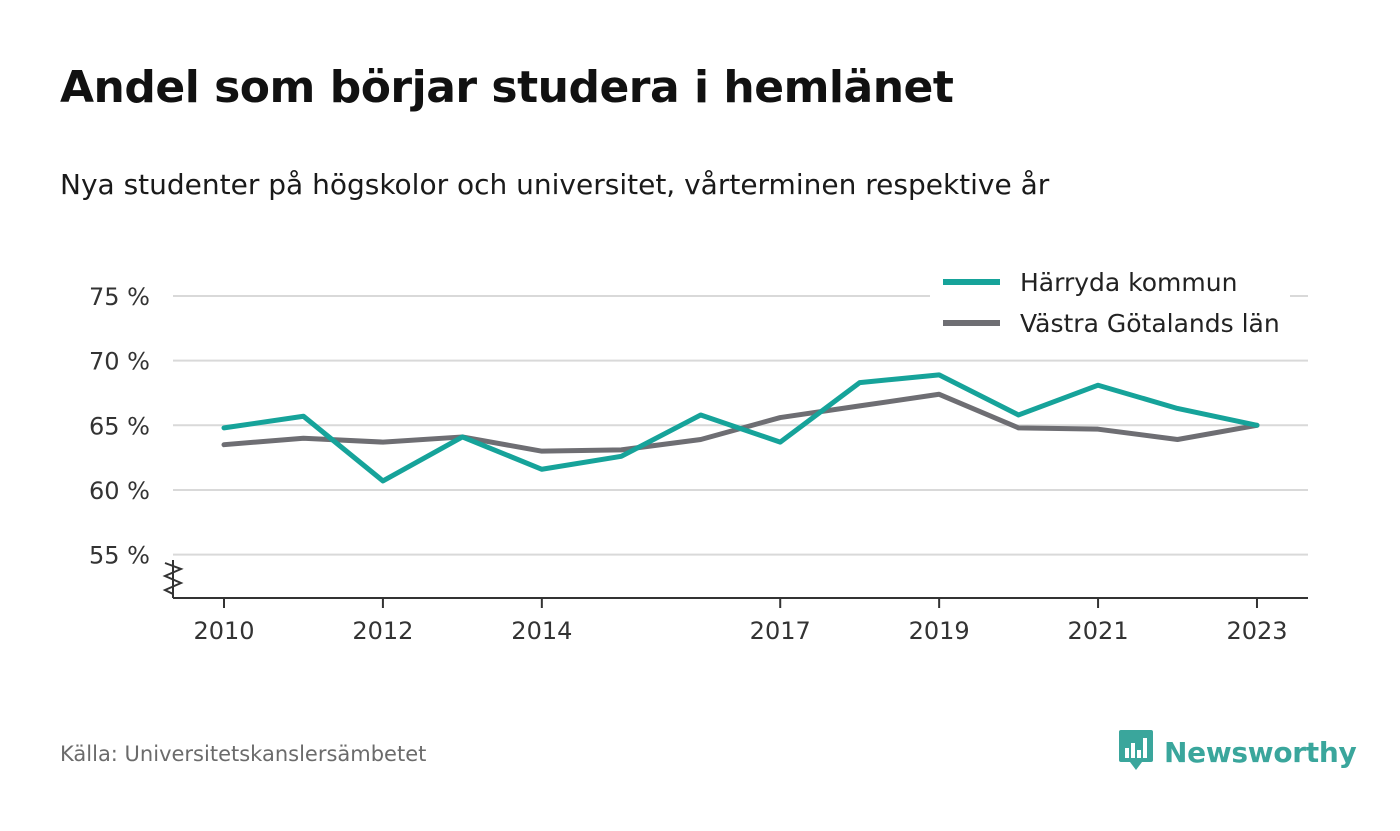  What do you see at coordinates (780, 631) in the screenshot?
I see `x-tick-label: 2017` at bounding box center [780, 631].